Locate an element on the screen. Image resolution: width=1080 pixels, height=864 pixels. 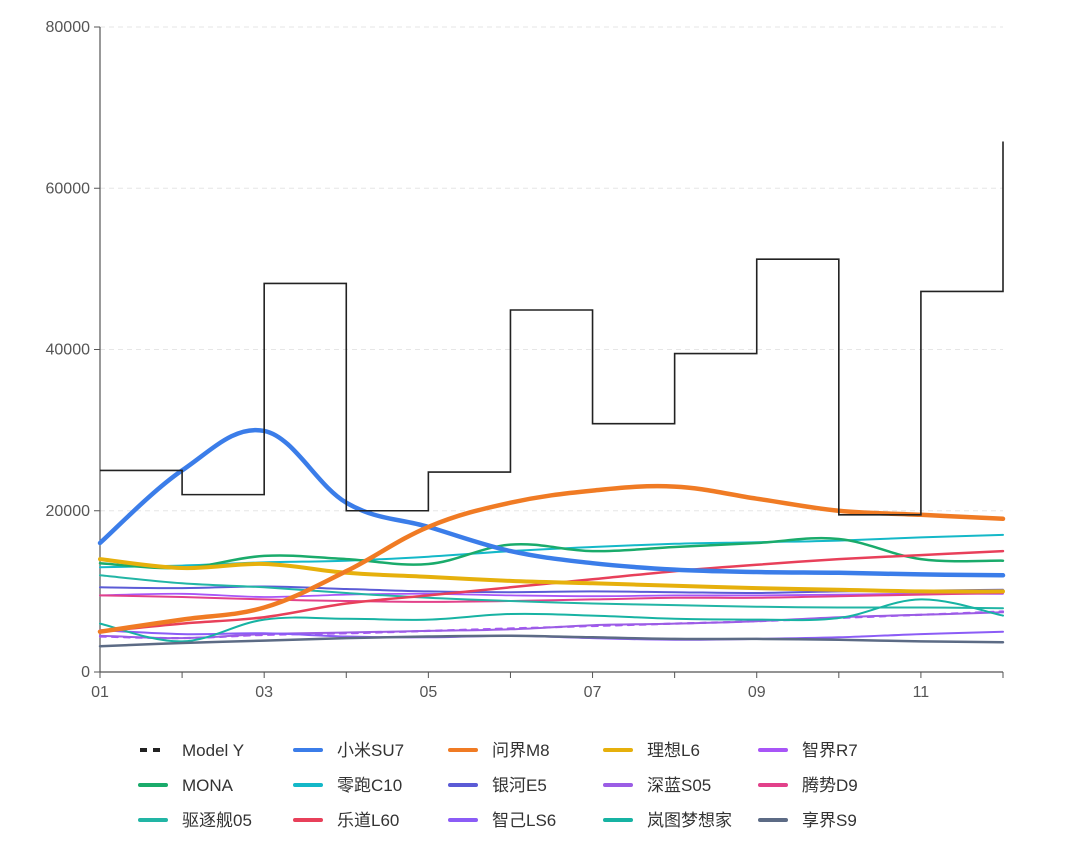
x-tick-label: 11 is located at coordinates (921, 692).